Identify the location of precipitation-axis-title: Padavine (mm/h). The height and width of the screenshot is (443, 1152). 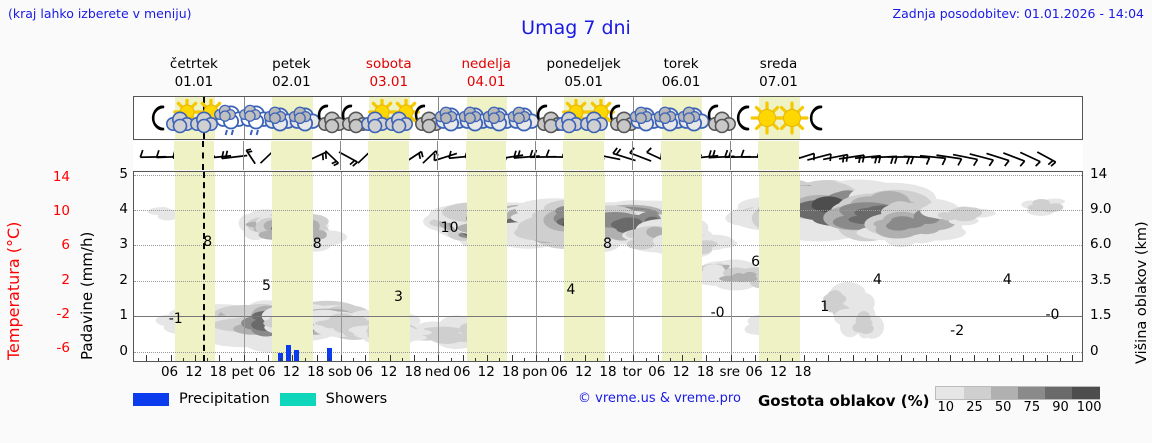
(87, 295).